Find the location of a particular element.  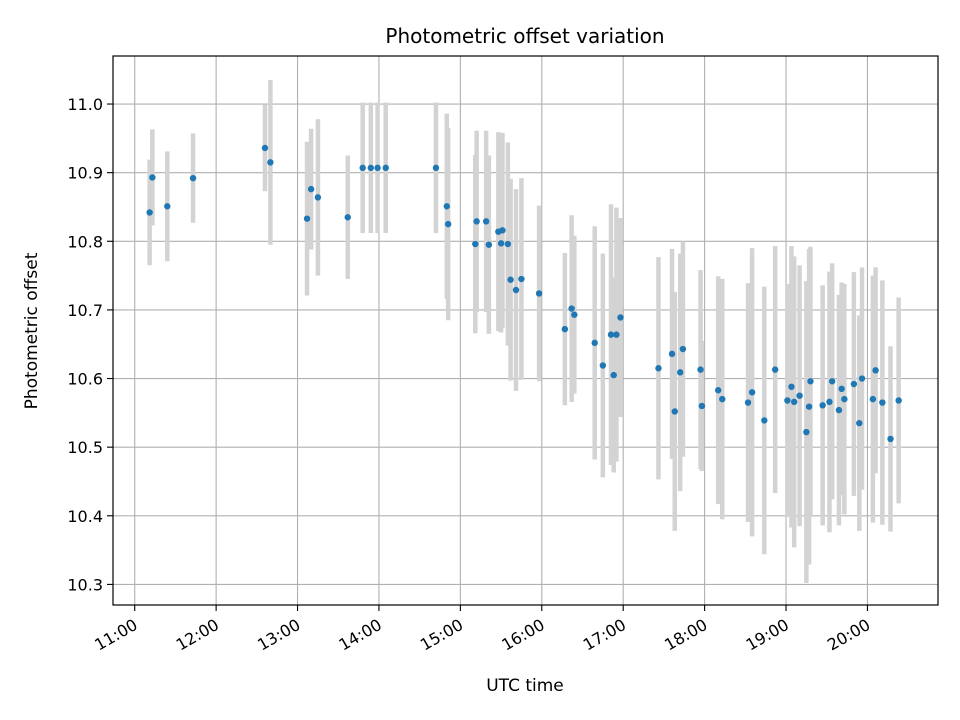

y-tick-label: 10.3 is located at coordinates (85, 584).